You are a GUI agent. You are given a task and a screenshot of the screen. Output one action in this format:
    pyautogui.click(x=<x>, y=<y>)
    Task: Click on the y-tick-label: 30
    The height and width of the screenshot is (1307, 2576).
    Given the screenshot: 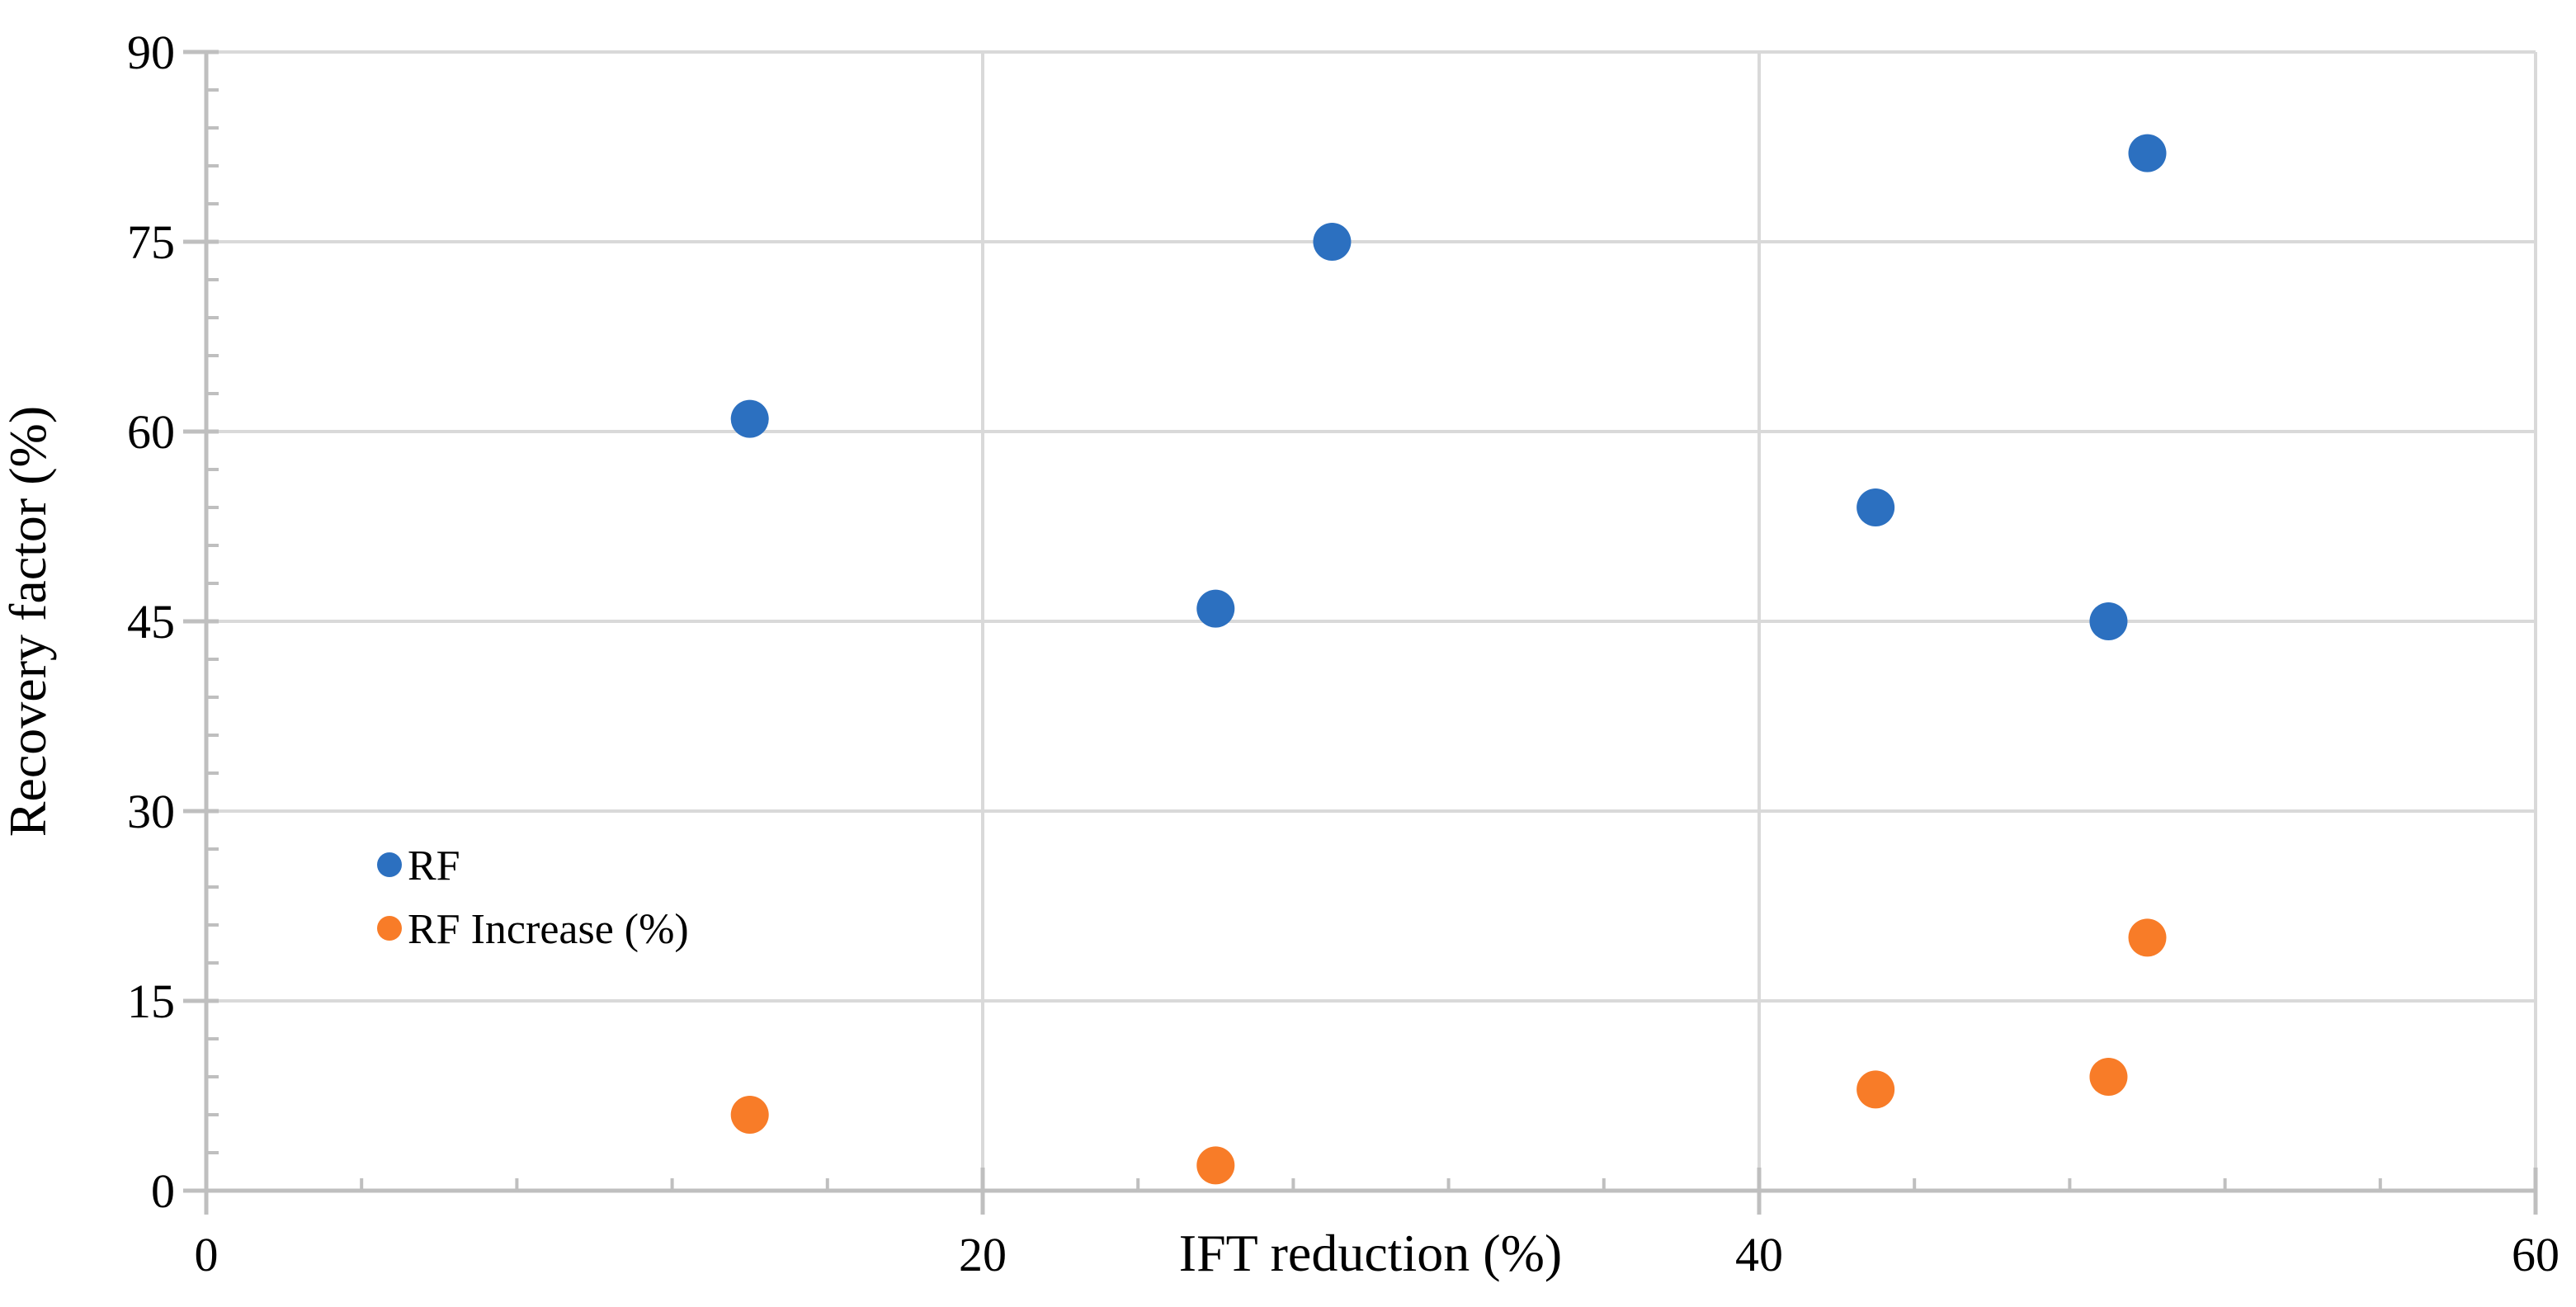 What is the action you would take?
    pyautogui.click(x=151, y=812)
    